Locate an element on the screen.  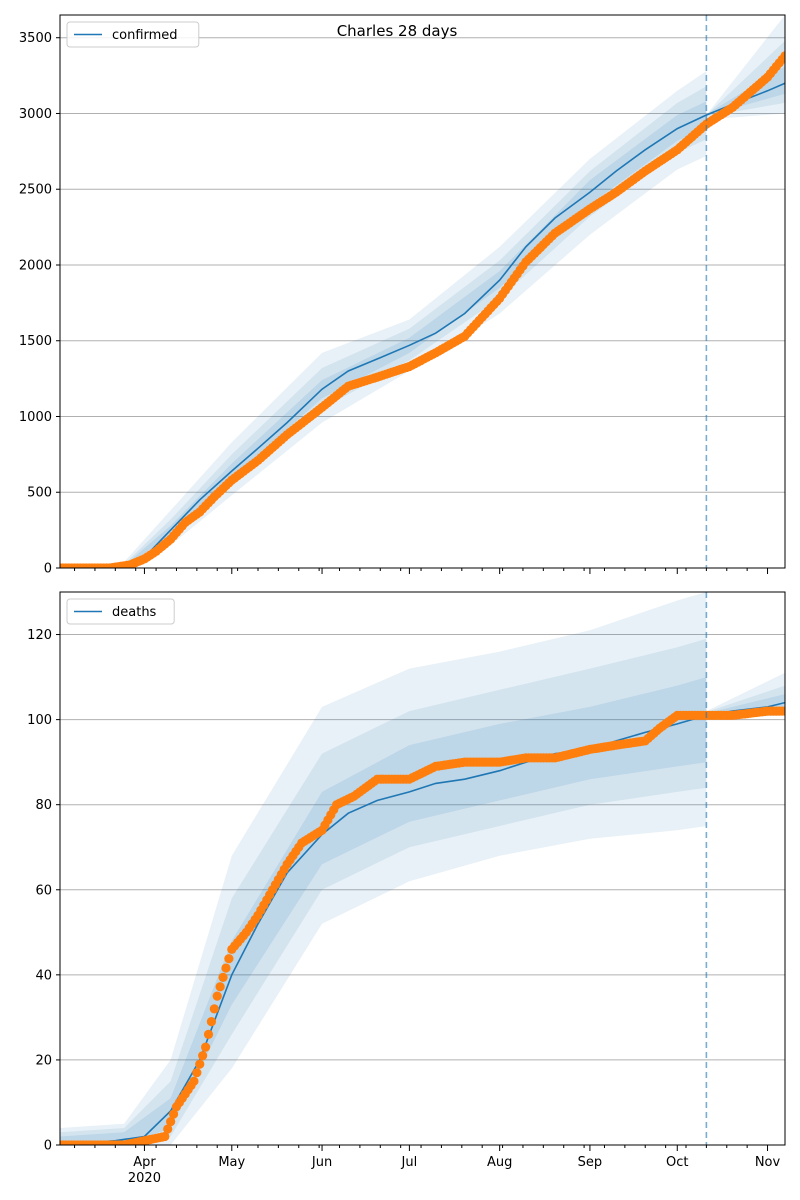
y-tick-label: 3000 is located at coordinates (35, 114).